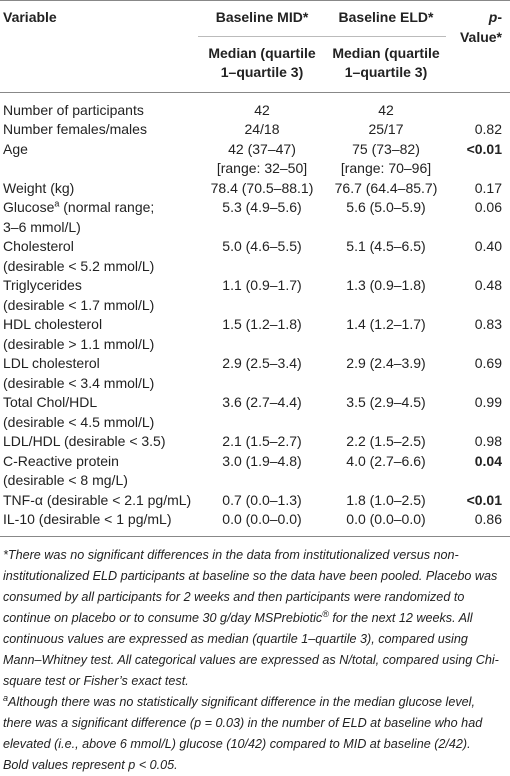  What do you see at coordinates (478, 373) in the screenshot?
I see `p-value-cell: 0.69` at bounding box center [478, 373].